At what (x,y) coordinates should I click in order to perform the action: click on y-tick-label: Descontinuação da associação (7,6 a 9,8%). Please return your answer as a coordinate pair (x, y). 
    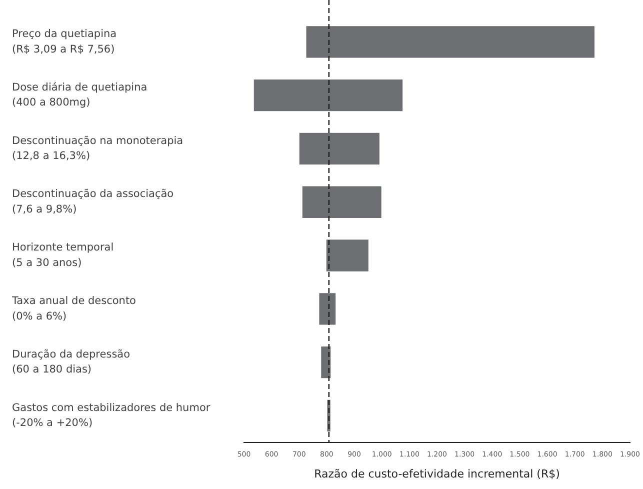
    Looking at the image, I should click on (93, 202).